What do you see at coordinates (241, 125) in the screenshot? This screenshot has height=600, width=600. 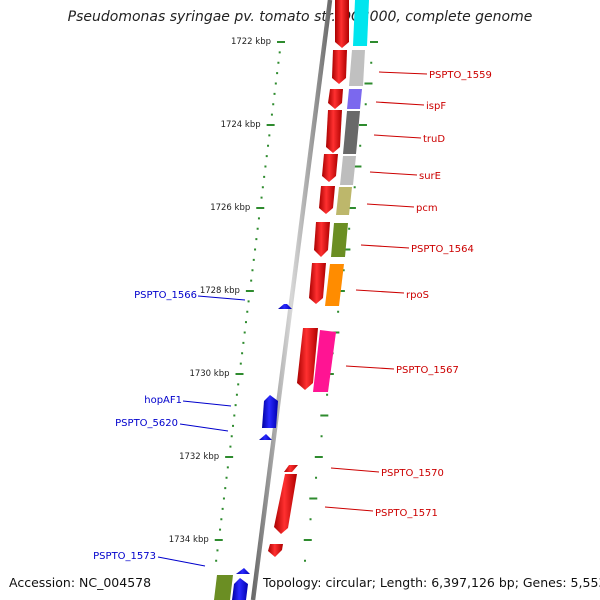 I see `scale-tick-label: 1724 kbp` at bounding box center [241, 125].